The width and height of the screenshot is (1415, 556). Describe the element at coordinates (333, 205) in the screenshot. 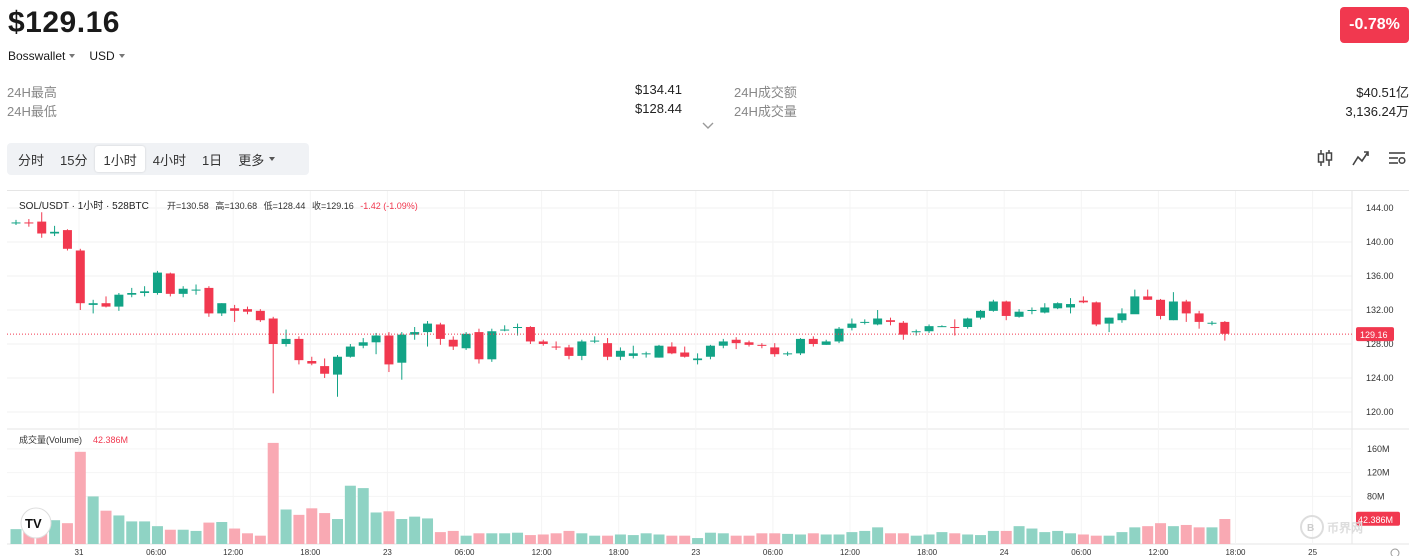

I see `ohlc-close: 收=129.16` at that location.